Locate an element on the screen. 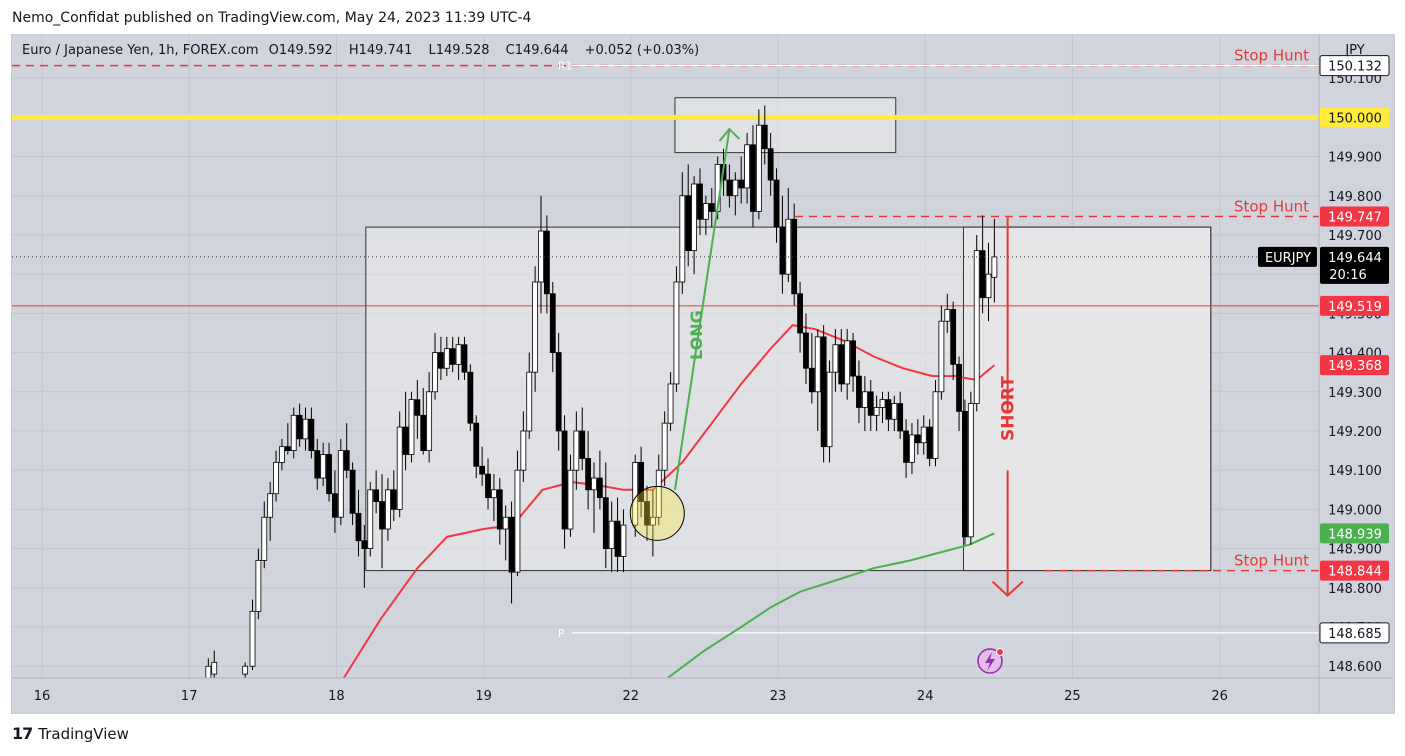 This screenshot has width=1405, height=756. footer: 17 TradingView is located at coordinates (70, 733).